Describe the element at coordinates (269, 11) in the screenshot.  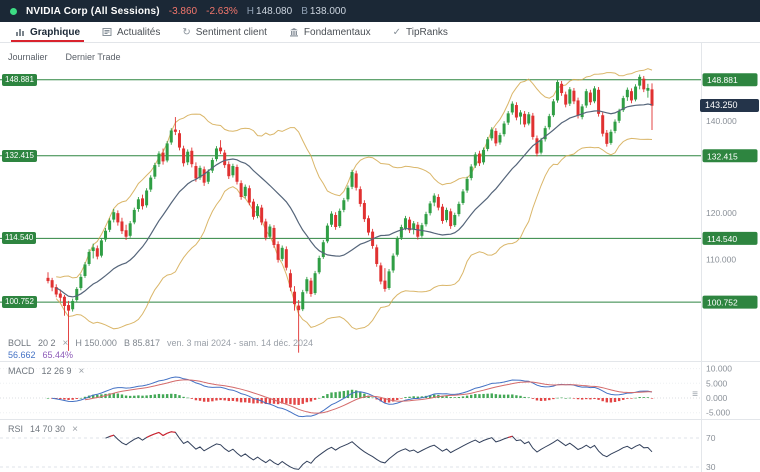
I see `day-high: H 148.080` at that location.